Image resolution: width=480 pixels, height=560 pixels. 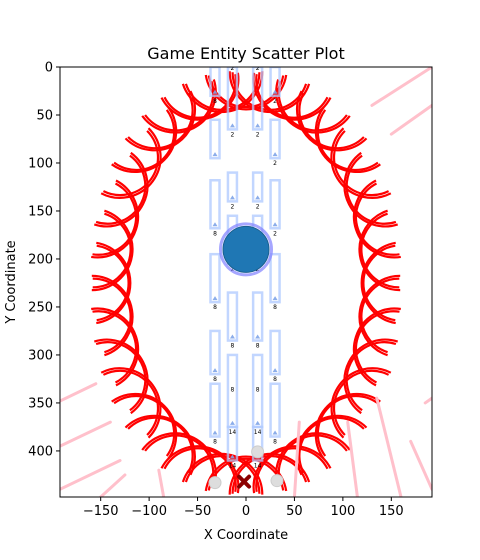 What do you see at coordinates (49, 68) in the screenshot?
I see `y-tick-label: 0` at bounding box center [49, 68].